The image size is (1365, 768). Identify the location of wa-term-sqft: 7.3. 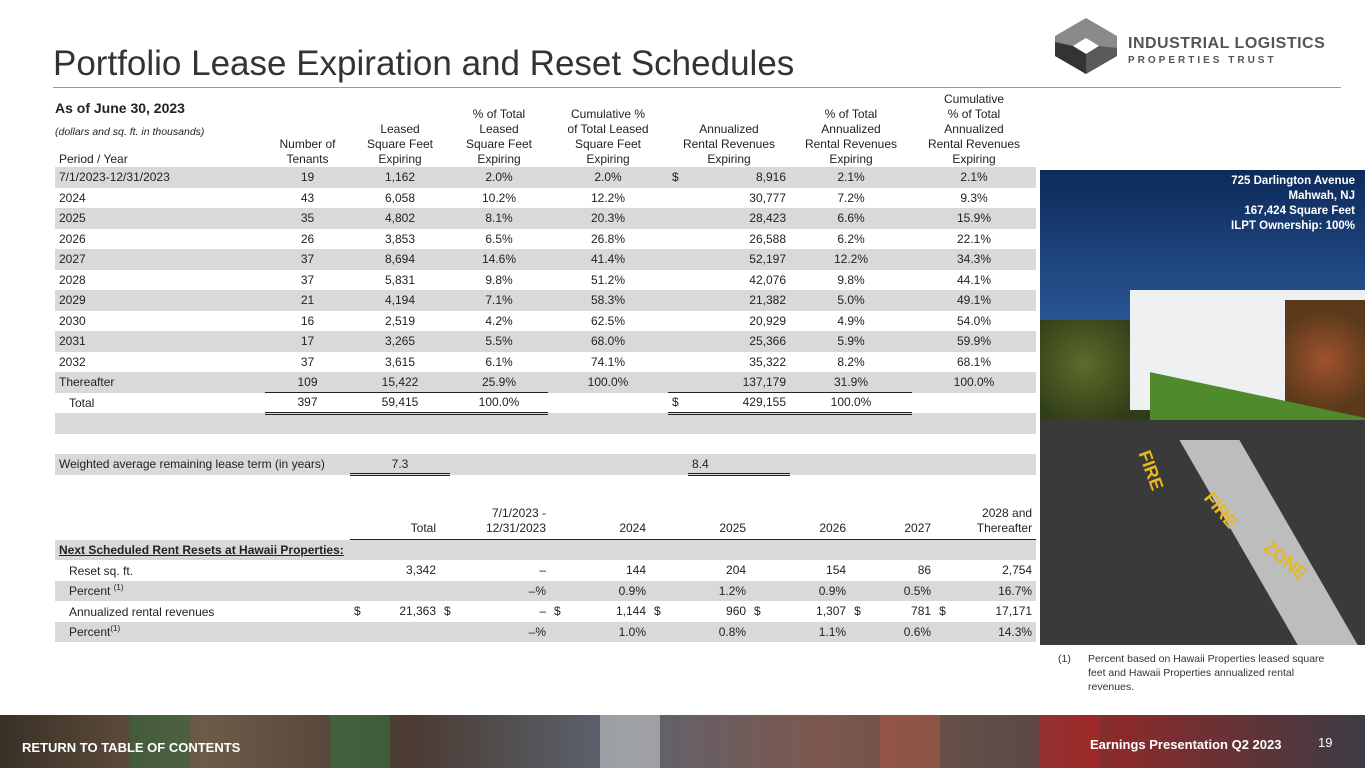
(400, 465).